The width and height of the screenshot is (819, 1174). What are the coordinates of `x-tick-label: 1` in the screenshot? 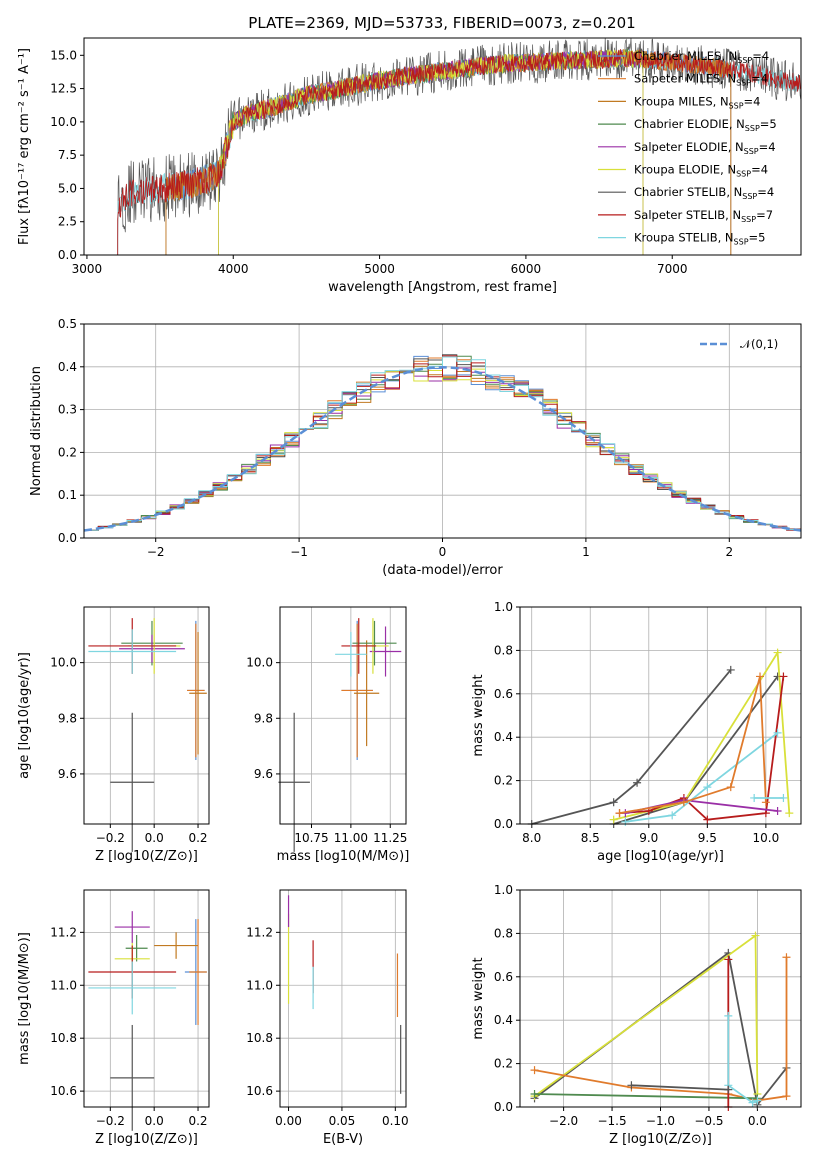 It's located at (586, 552).